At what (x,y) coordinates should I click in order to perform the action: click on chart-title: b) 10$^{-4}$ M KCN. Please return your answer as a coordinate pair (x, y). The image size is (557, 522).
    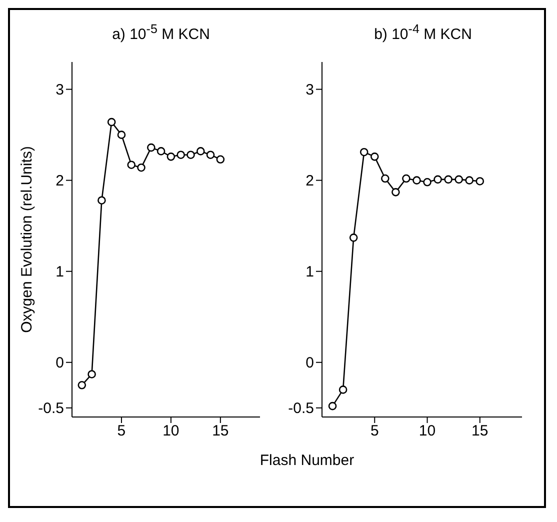
    Looking at the image, I should click on (423, 33).